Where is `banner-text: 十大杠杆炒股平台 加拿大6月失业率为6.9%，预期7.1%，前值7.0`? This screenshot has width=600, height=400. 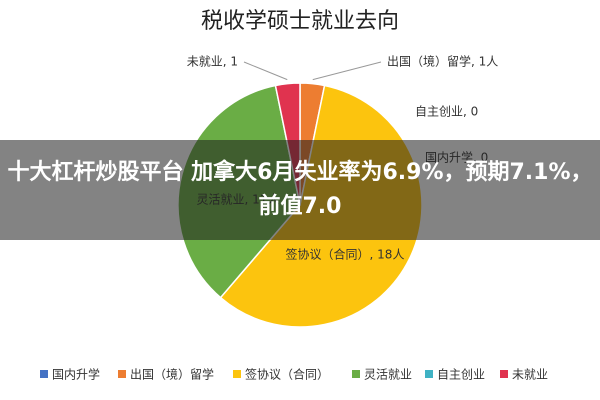
banner-text: 十大杠杆炒股平台 加拿大6月失业率为6.9%，预期7.1%，前值7.0 is located at coordinates (300, 189).